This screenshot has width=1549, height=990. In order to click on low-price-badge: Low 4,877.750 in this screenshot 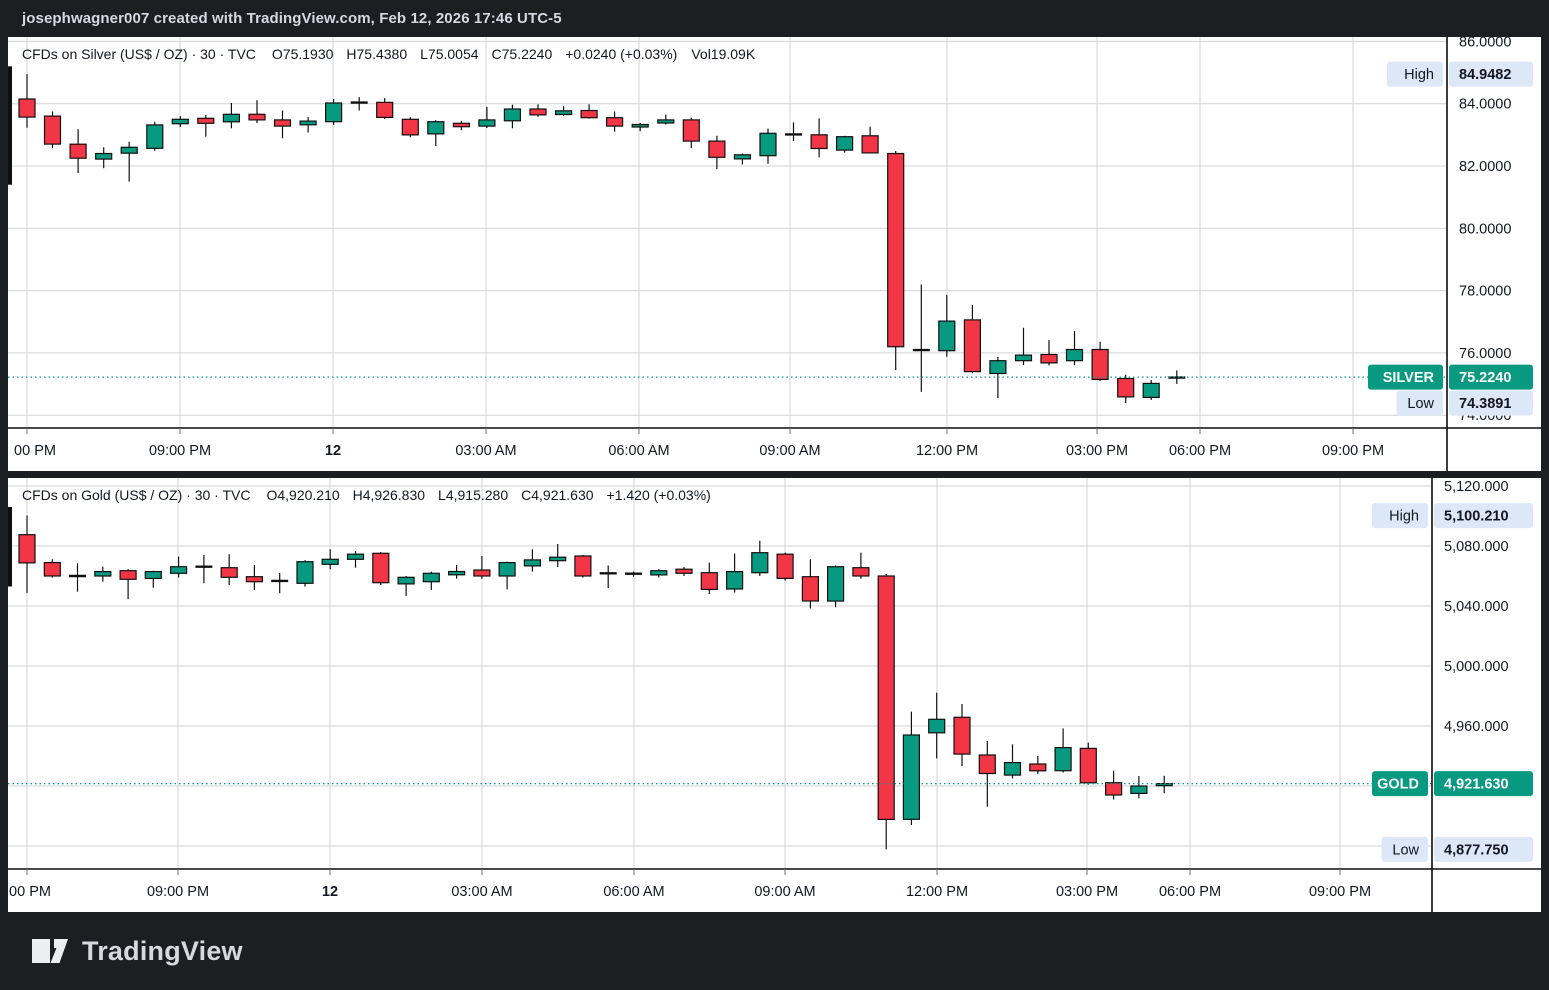, I will do `click(1457, 849)`.